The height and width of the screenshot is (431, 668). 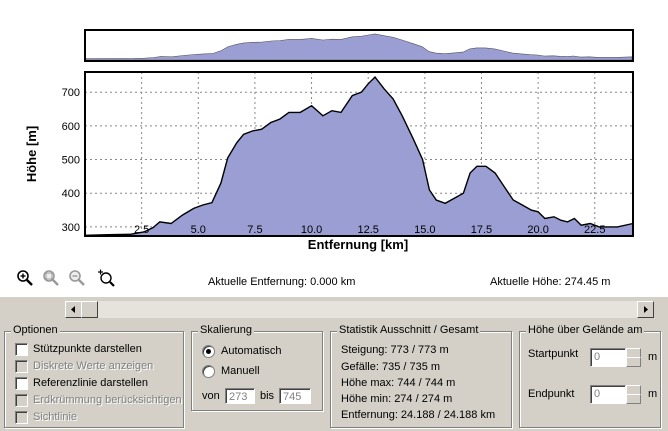 What do you see at coordinates (653, 357) in the screenshot?
I see `start-unit: m` at bounding box center [653, 357].